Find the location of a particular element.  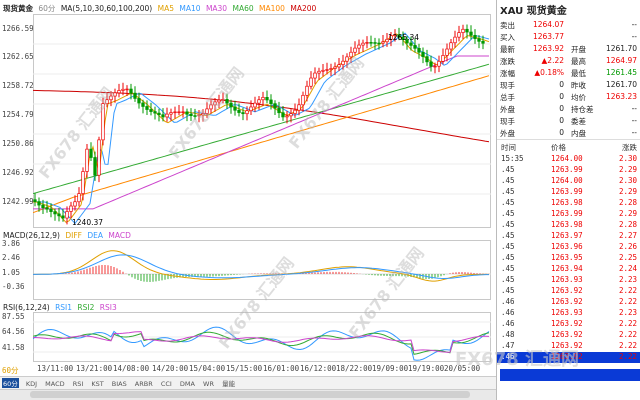

tick-header-change: 涨跌 is located at coordinates (629, 147).